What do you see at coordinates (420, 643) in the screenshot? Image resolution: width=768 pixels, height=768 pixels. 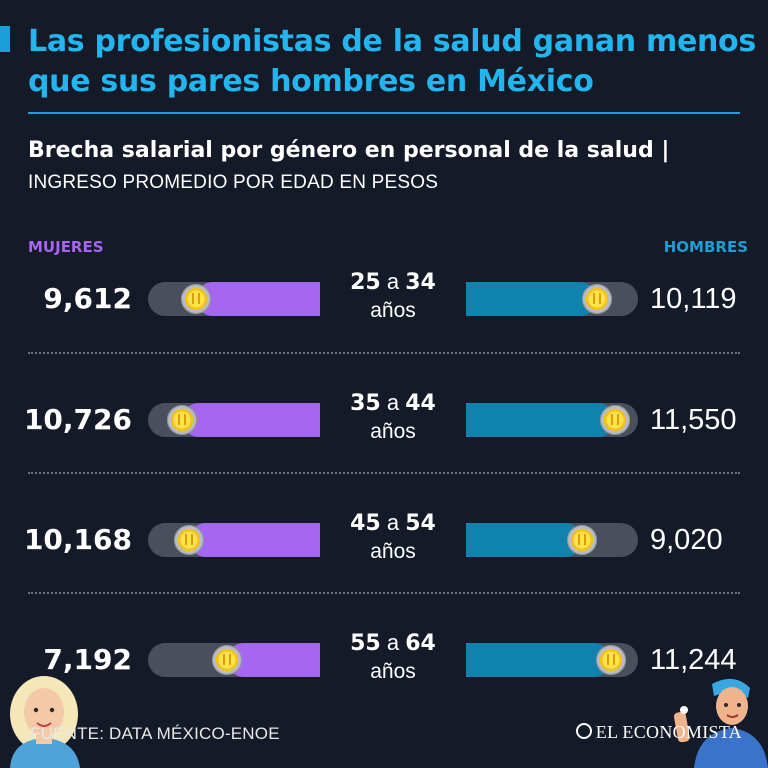 I see `age-to: 64` at bounding box center [420, 643].